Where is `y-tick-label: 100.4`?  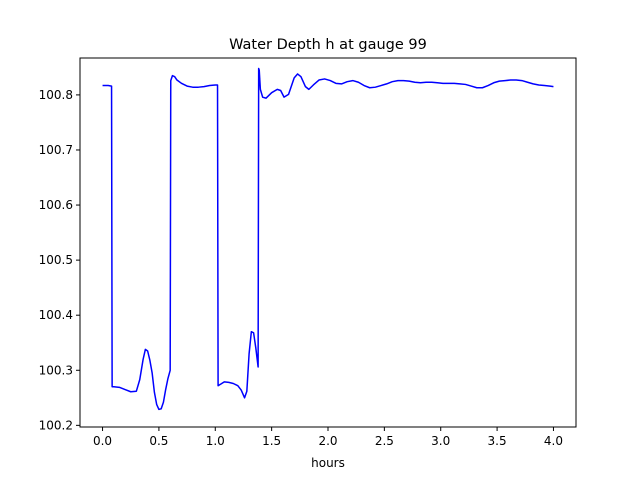 y-tick-label: 100.4 is located at coordinates (56, 315).